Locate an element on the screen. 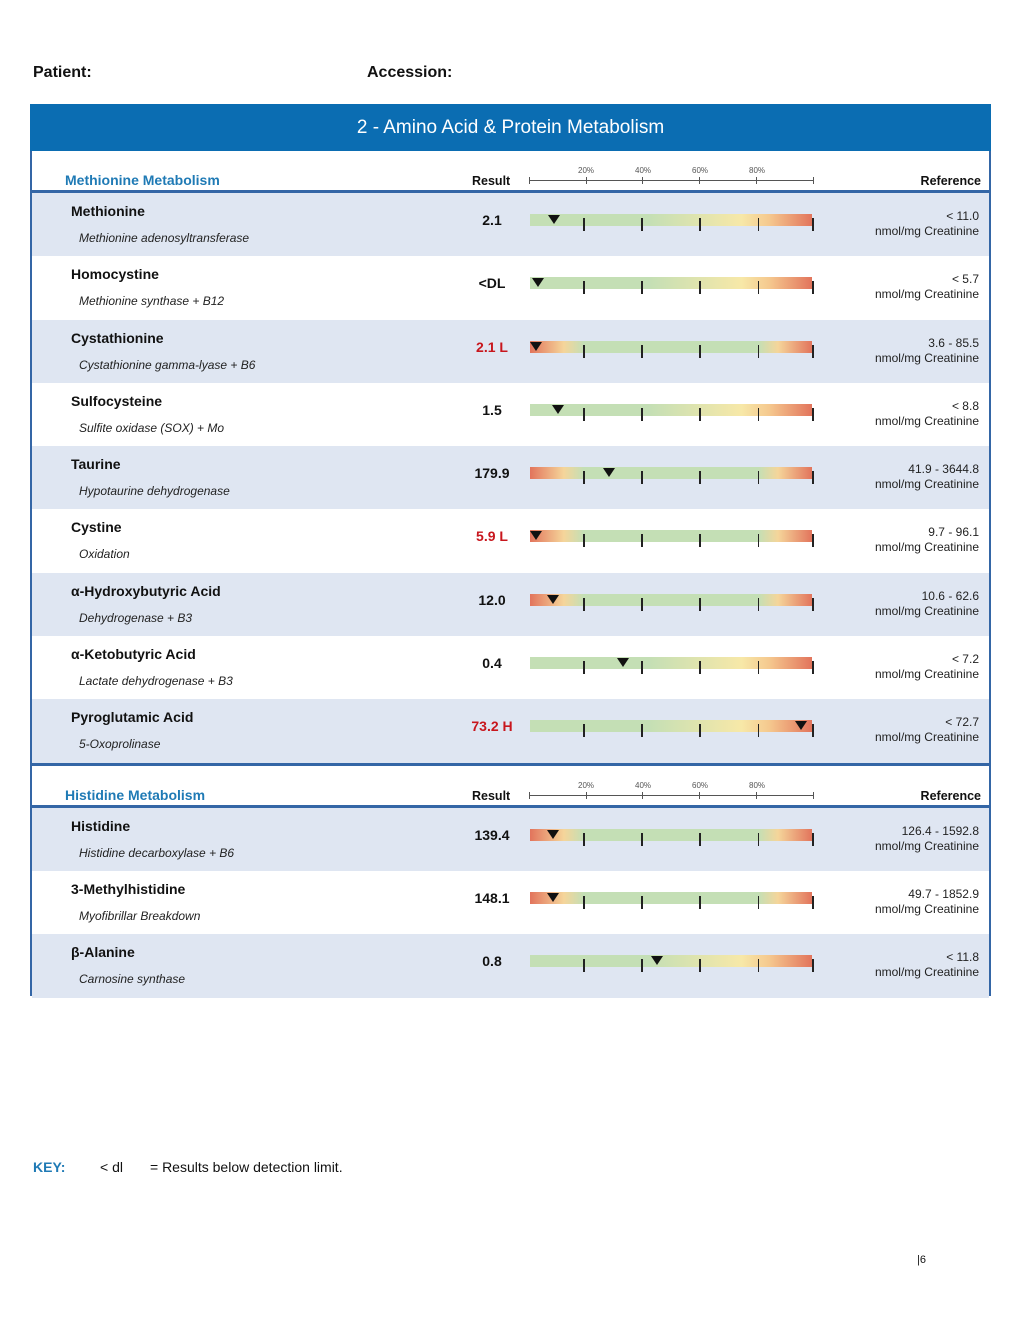 This screenshot has width=1020, height=1320. reference-value: < 11.0 is located at coordinates (962, 216).